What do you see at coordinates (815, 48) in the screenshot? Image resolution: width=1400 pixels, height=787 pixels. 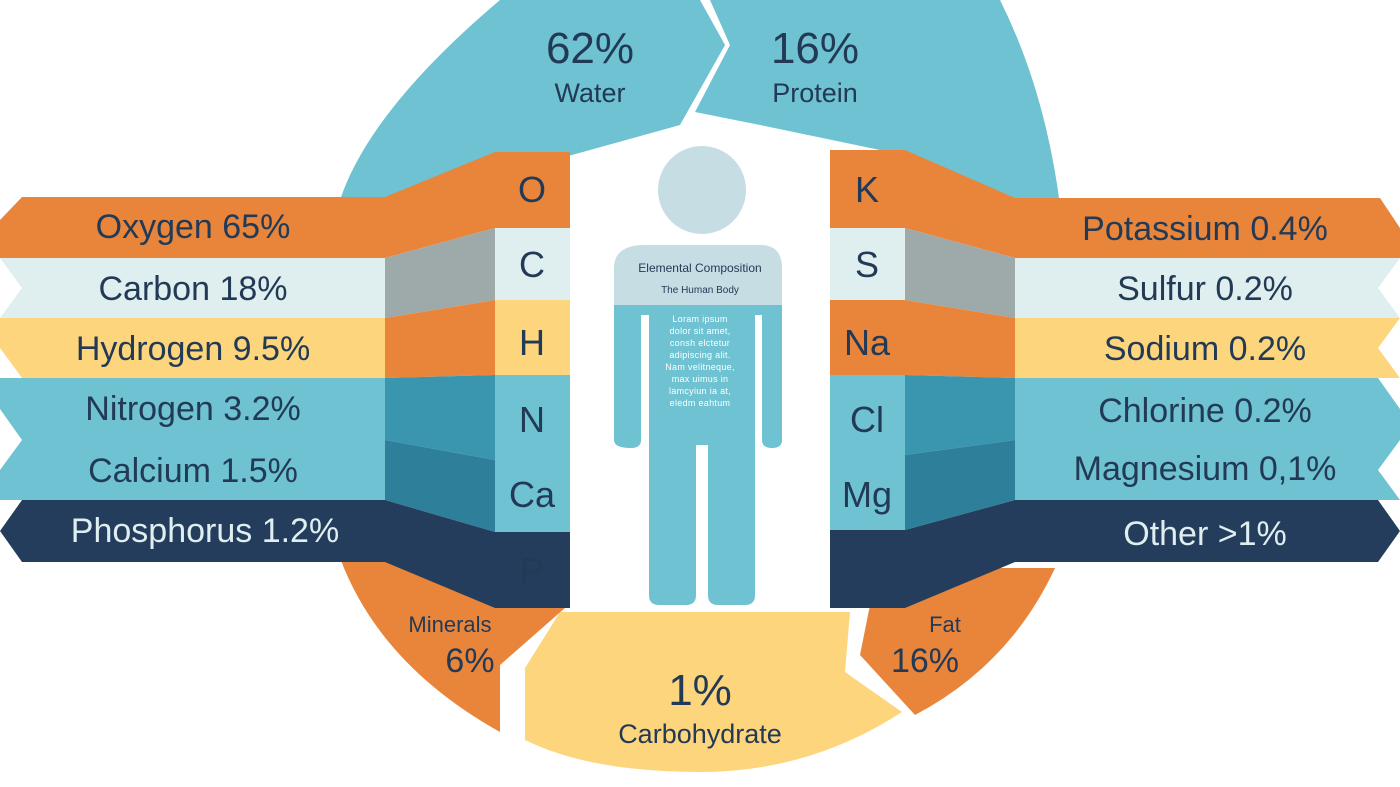 I see `protein-value: 16%` at bounding box center [815, 48].